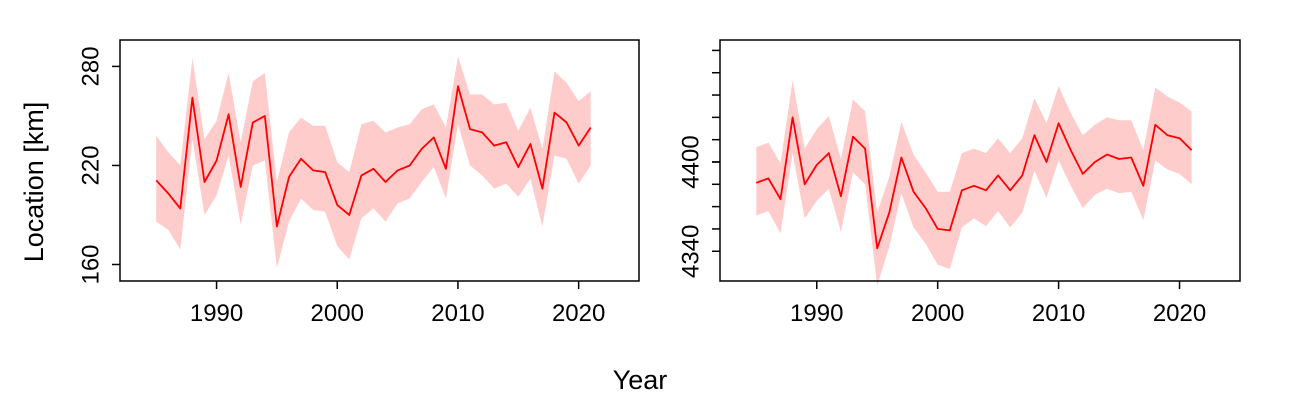 Image resolution: width=1300 pixels, height=400 pixels. I want to click on y-tick-label: 4400, so click(690, 161).